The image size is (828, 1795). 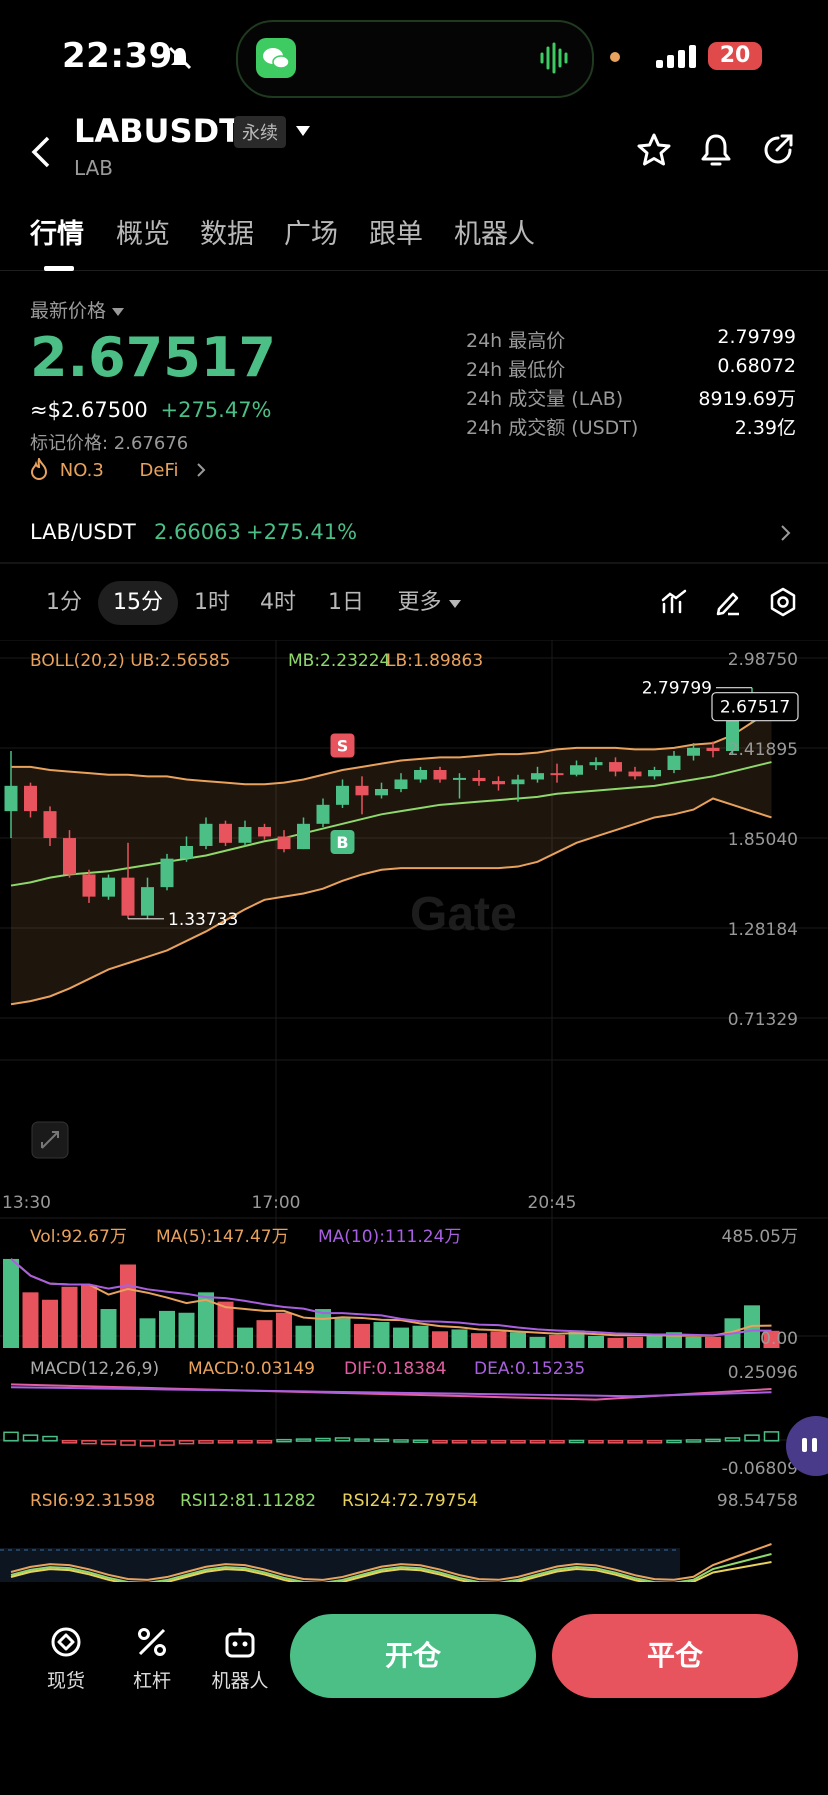 What do you see at coordinates (414, 533) in the screenshot?
I see `spot-pair-row: LAB/USDT 2.66063 +275.41%` at bounding box center [414, 533].